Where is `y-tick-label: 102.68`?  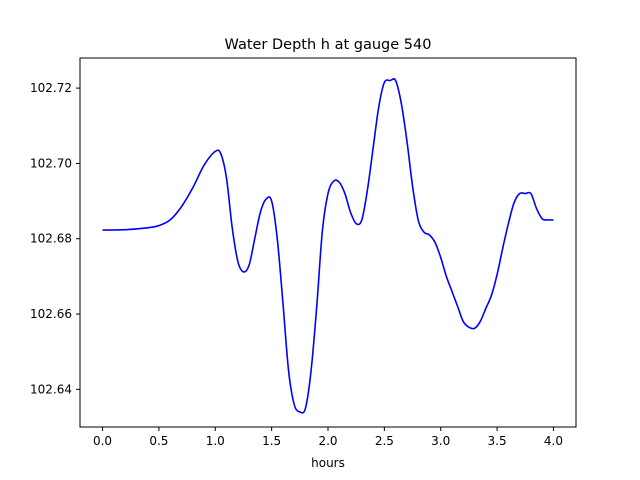
y-tick-label: 102.68 is located at coordinates (51, 239).